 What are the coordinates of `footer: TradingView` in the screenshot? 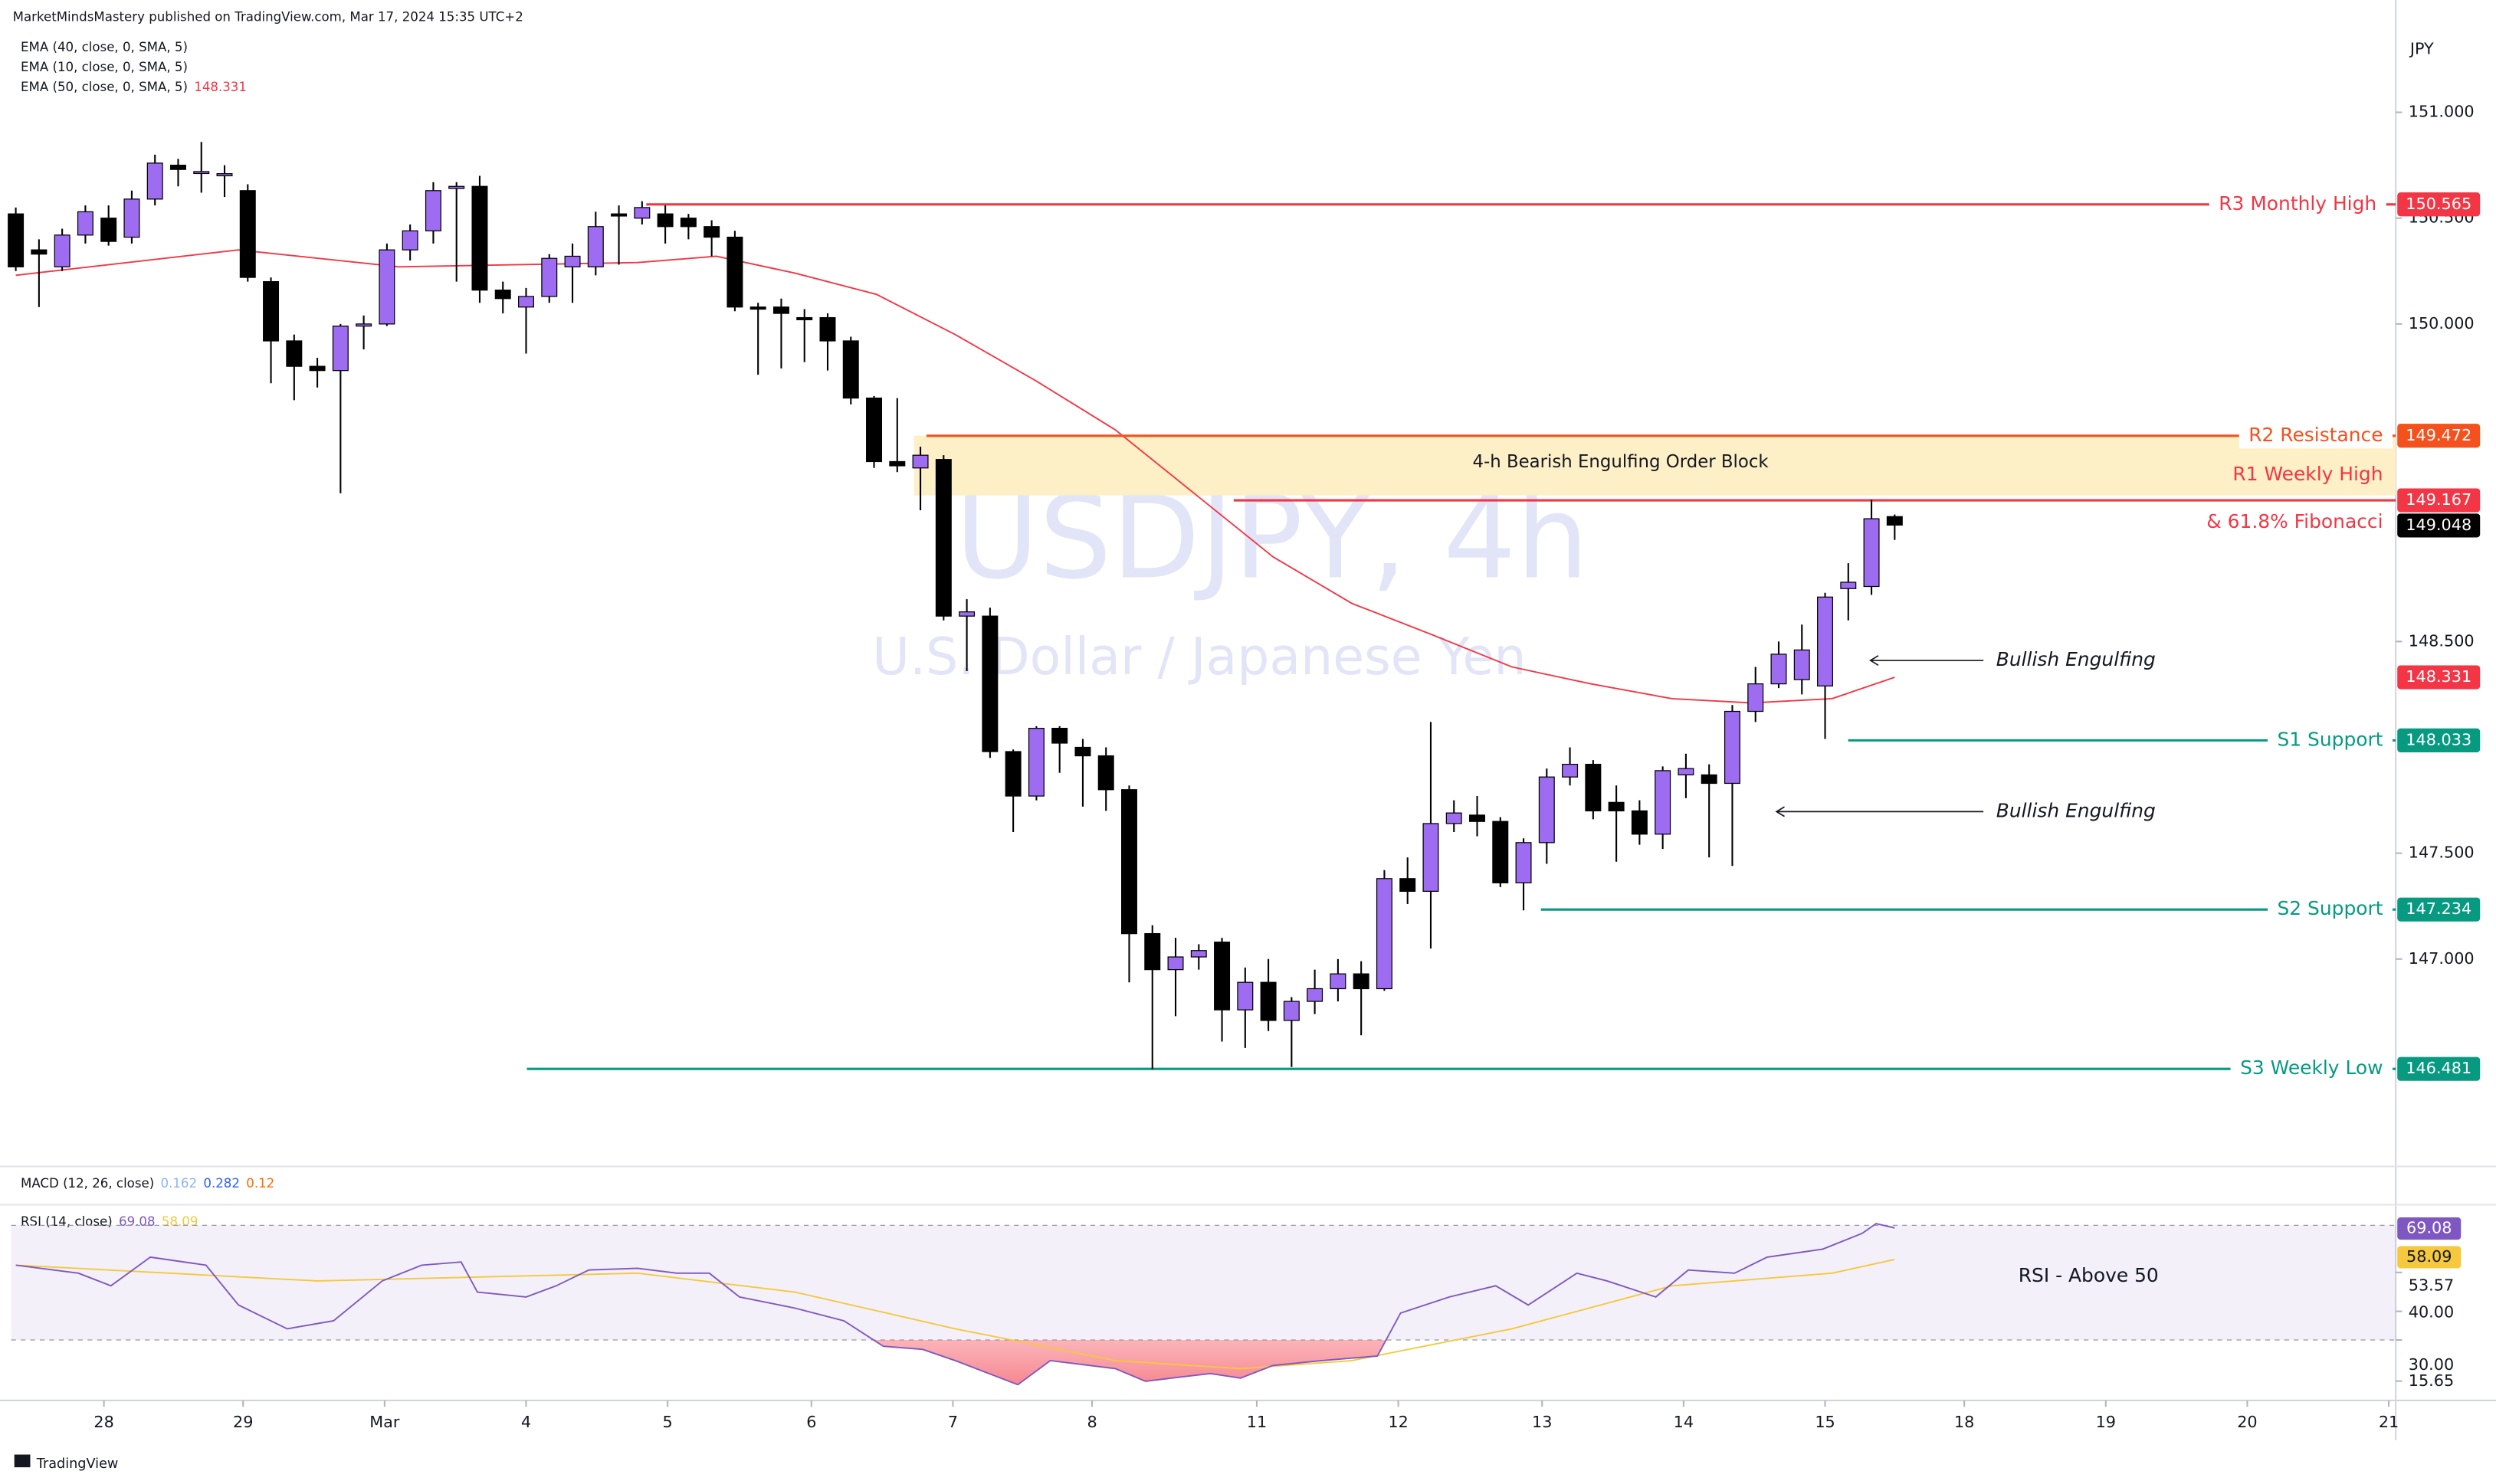 It's located at (77, 1464).